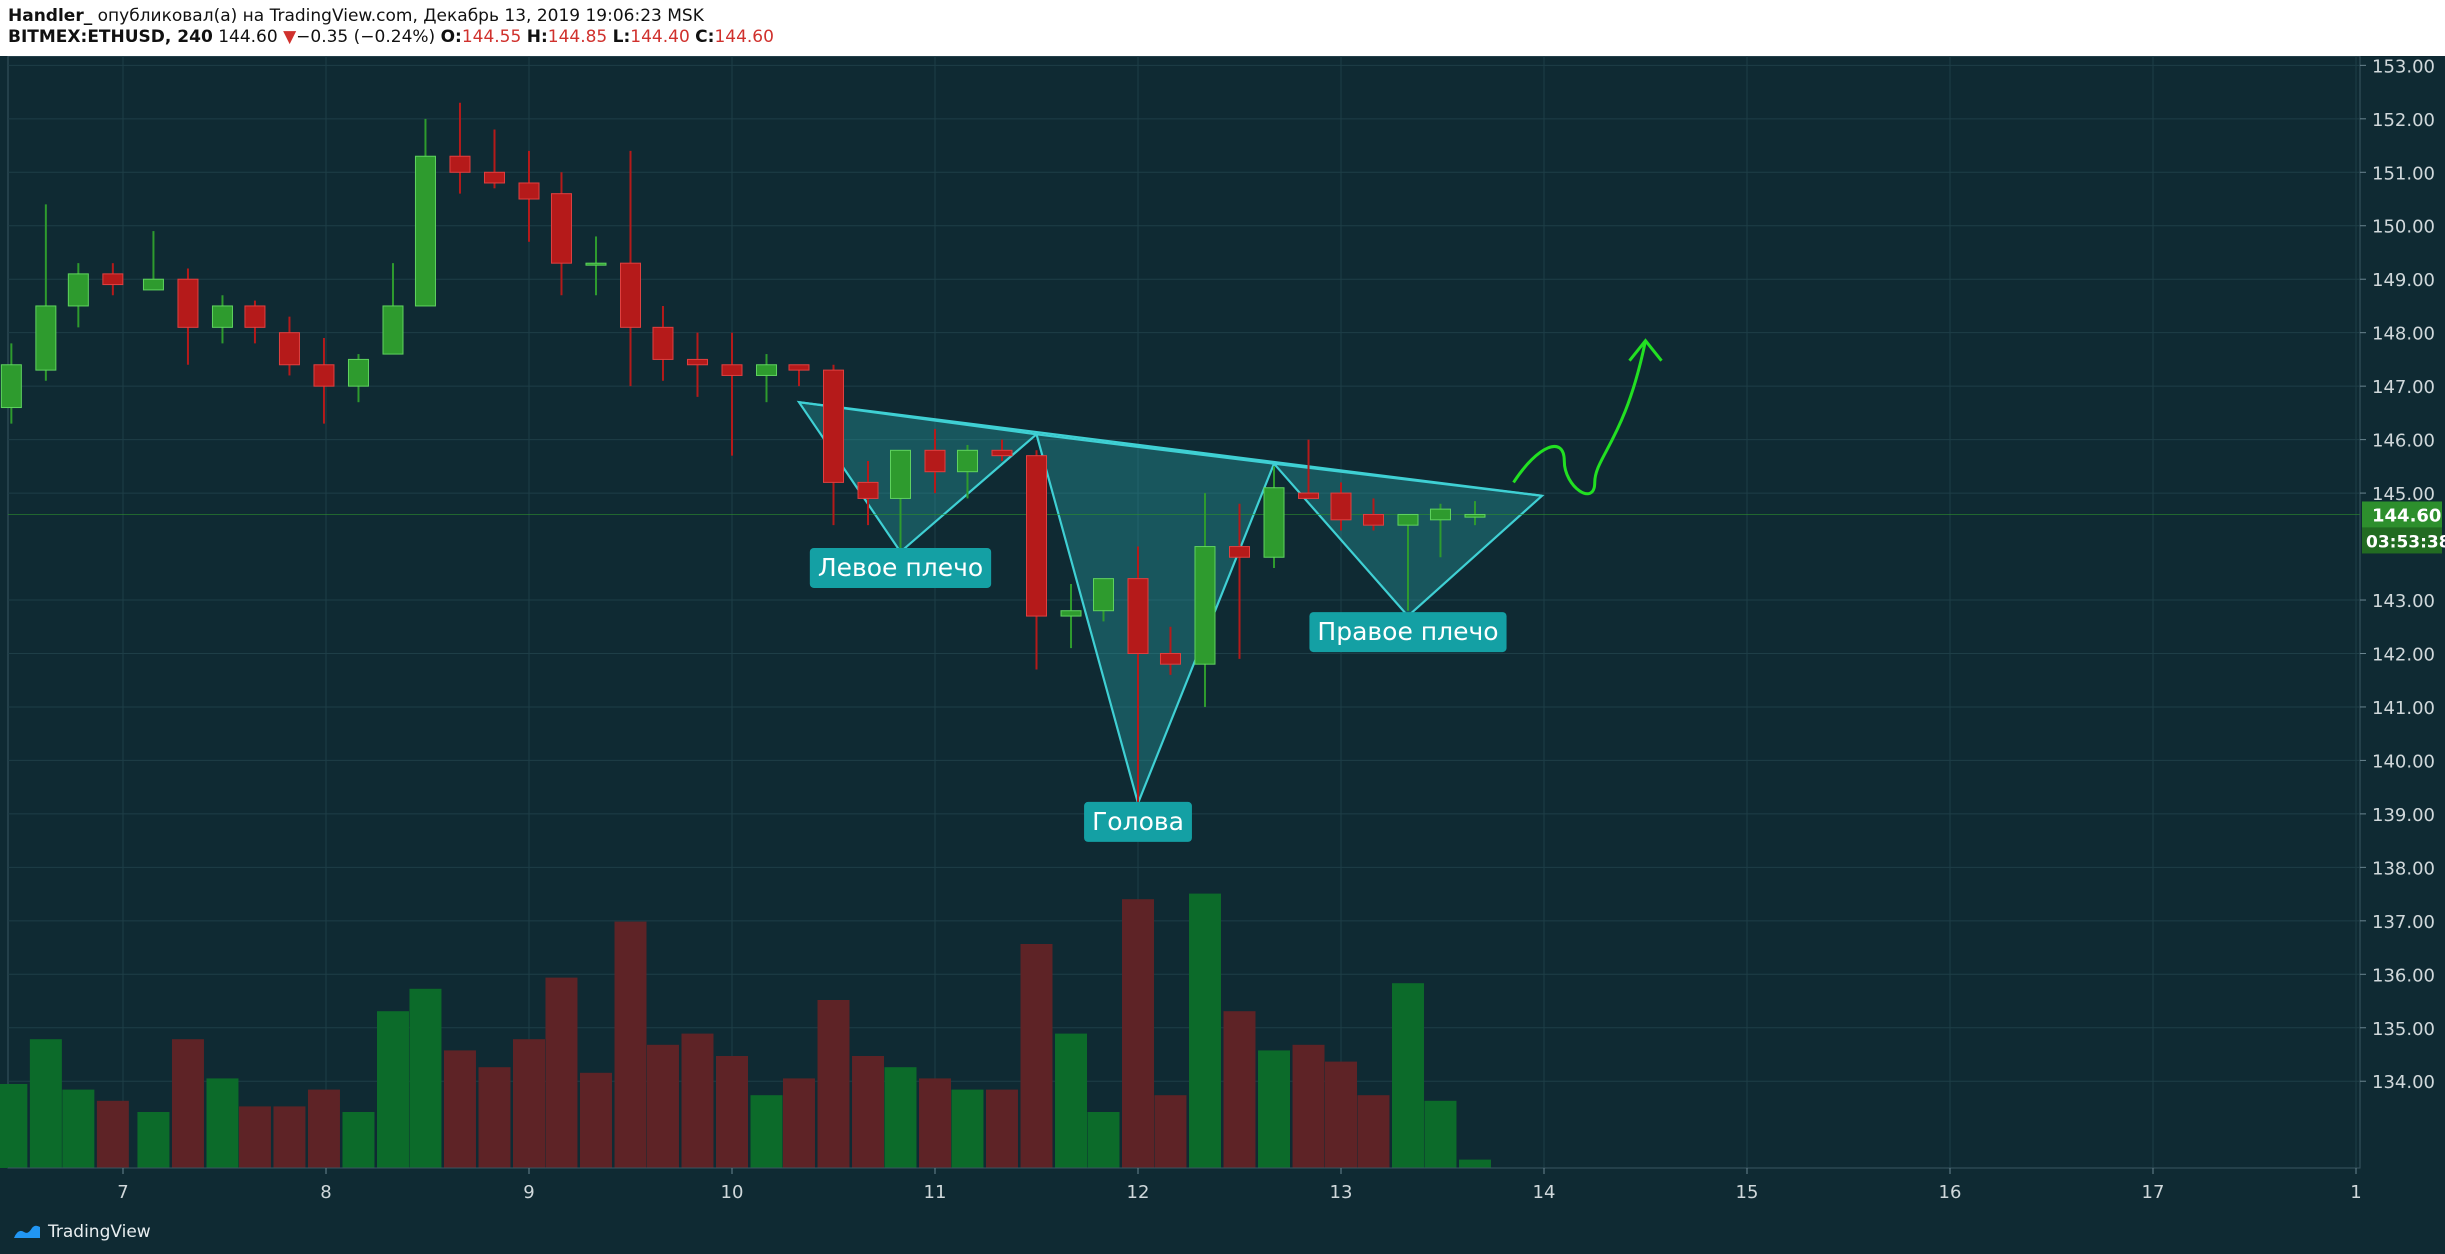 The height and width of the screenshot is (1254, 2445). What do you see at coordinates (2402, 540) in the screenshot?
I see `countdown-tag` at bounding box center [2402, 540].